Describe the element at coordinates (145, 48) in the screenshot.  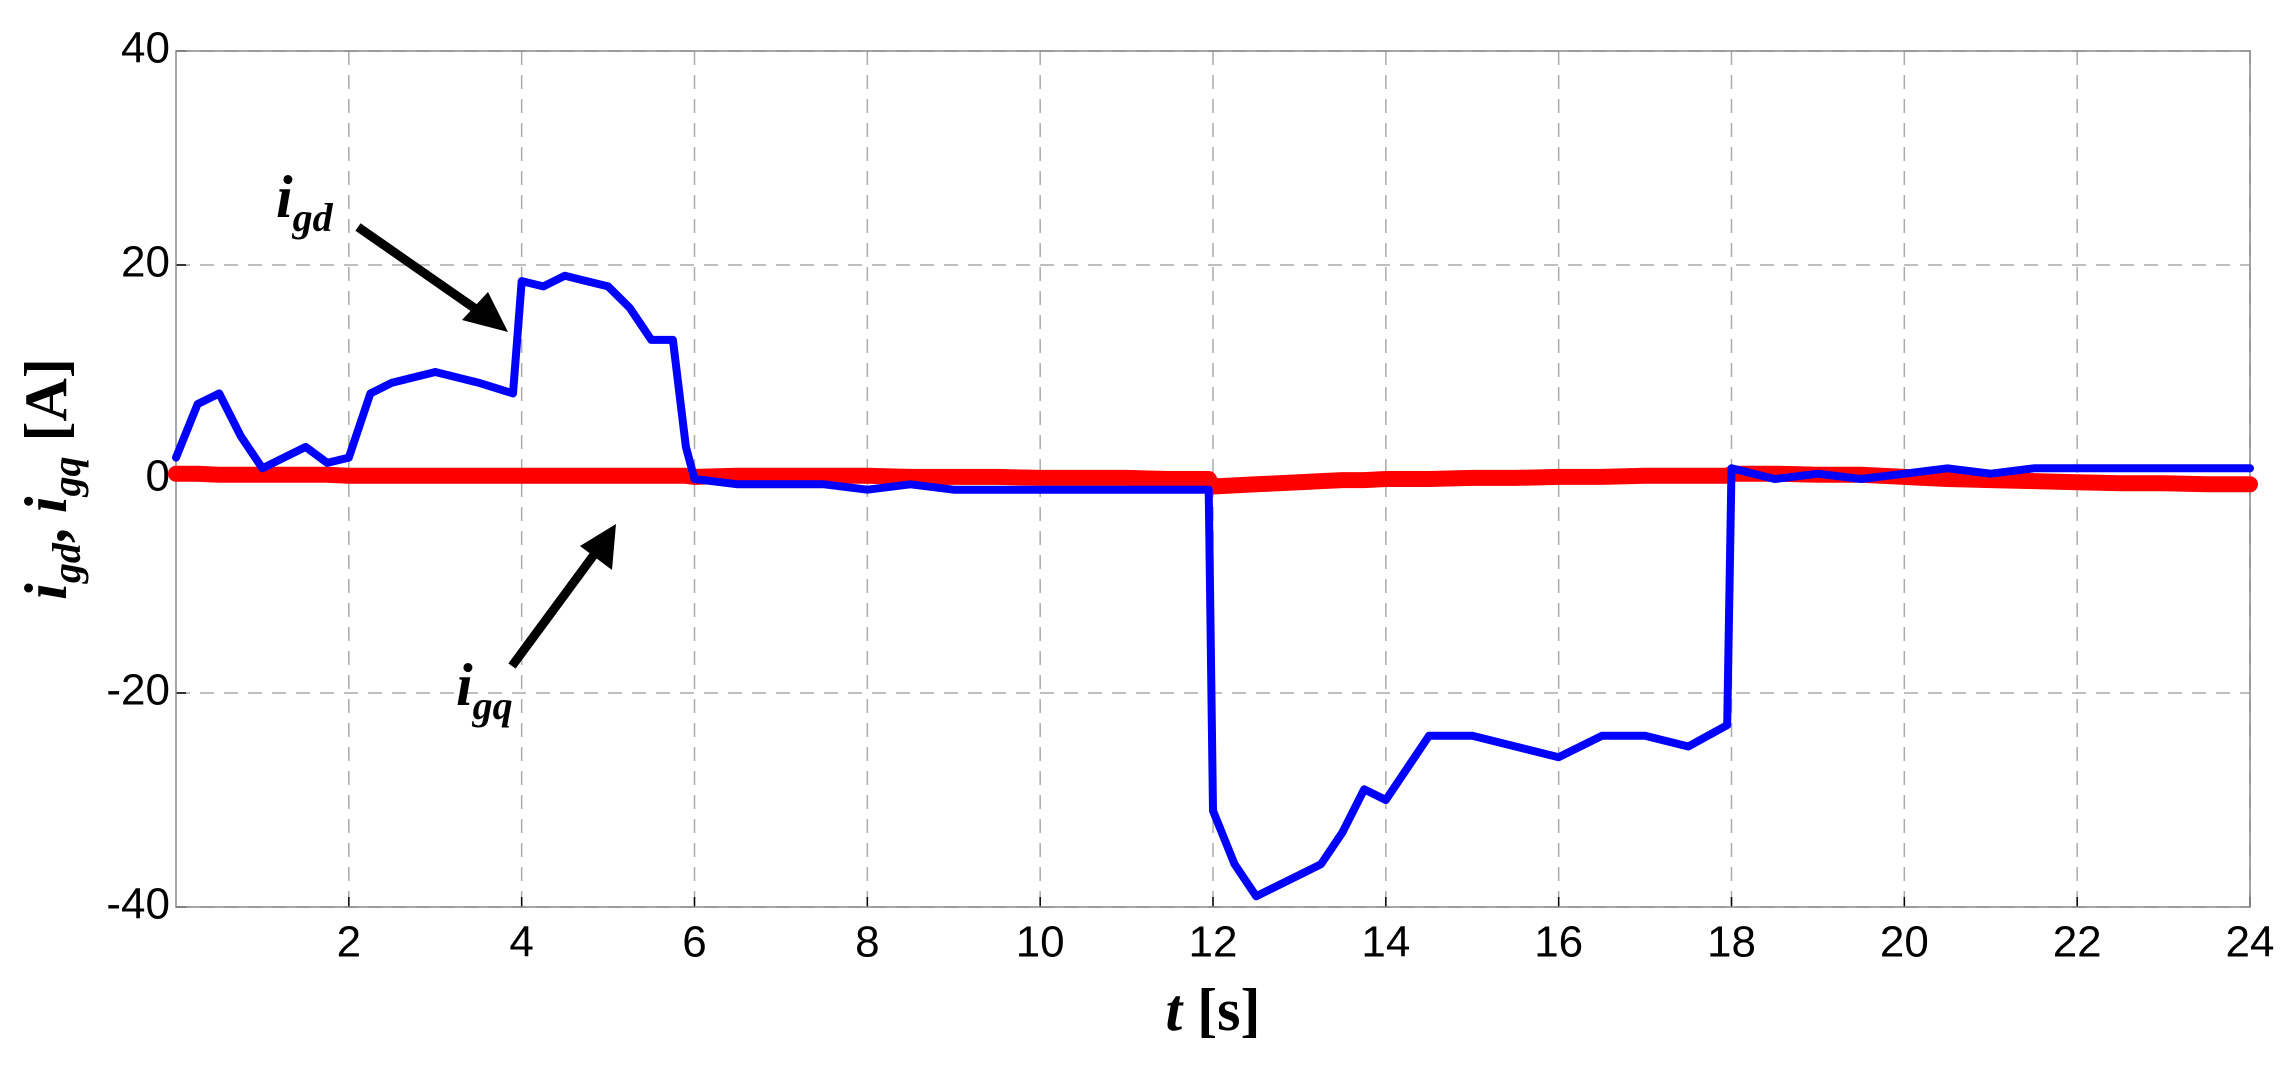
I see `y-tick-label: 40` at that location.